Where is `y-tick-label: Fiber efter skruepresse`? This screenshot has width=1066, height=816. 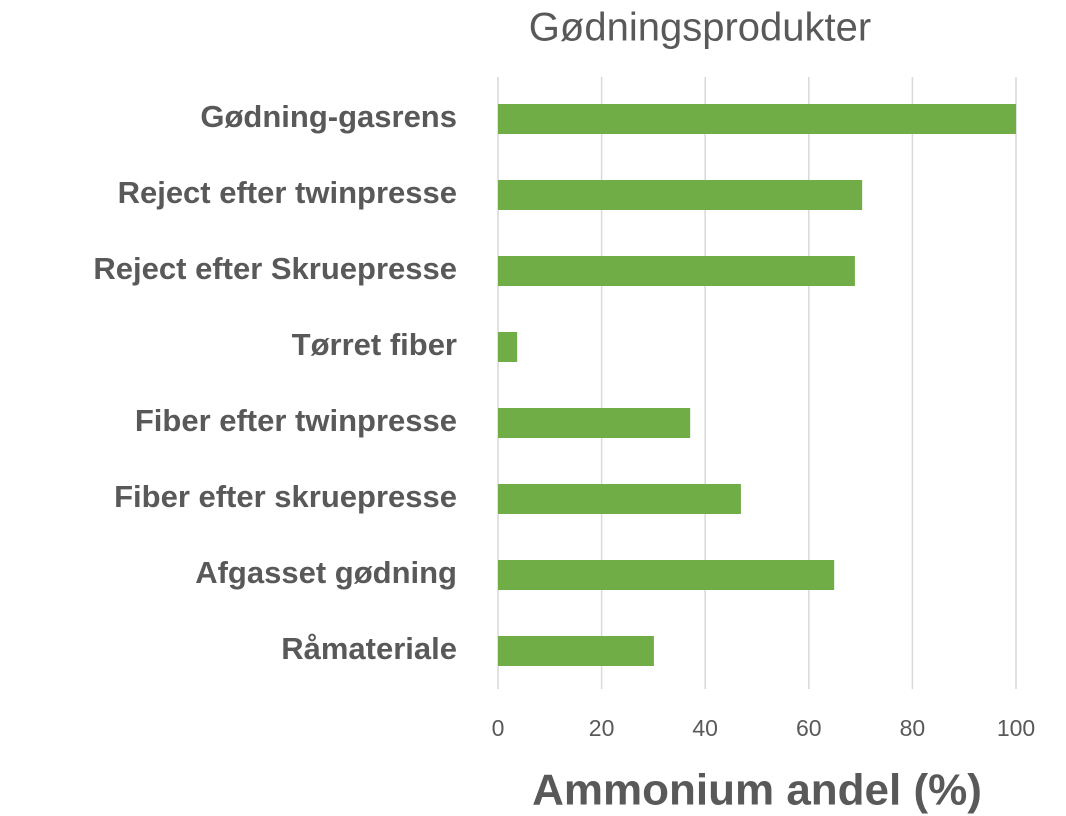 y-tick-label: Fiber efter skruepresse is located at coordinates (285, 496).